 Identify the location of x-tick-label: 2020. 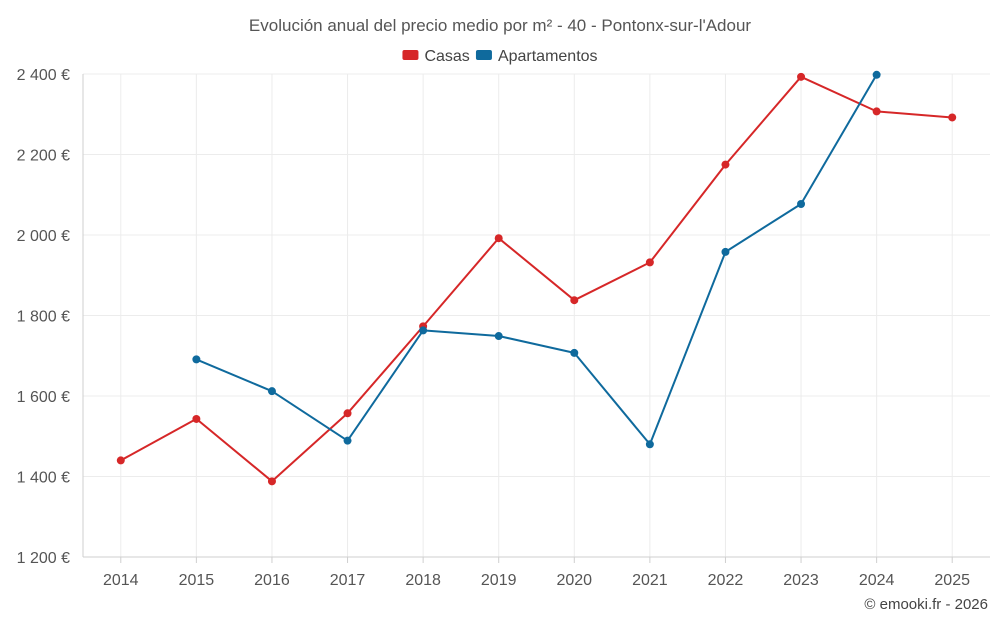
(574, 580).